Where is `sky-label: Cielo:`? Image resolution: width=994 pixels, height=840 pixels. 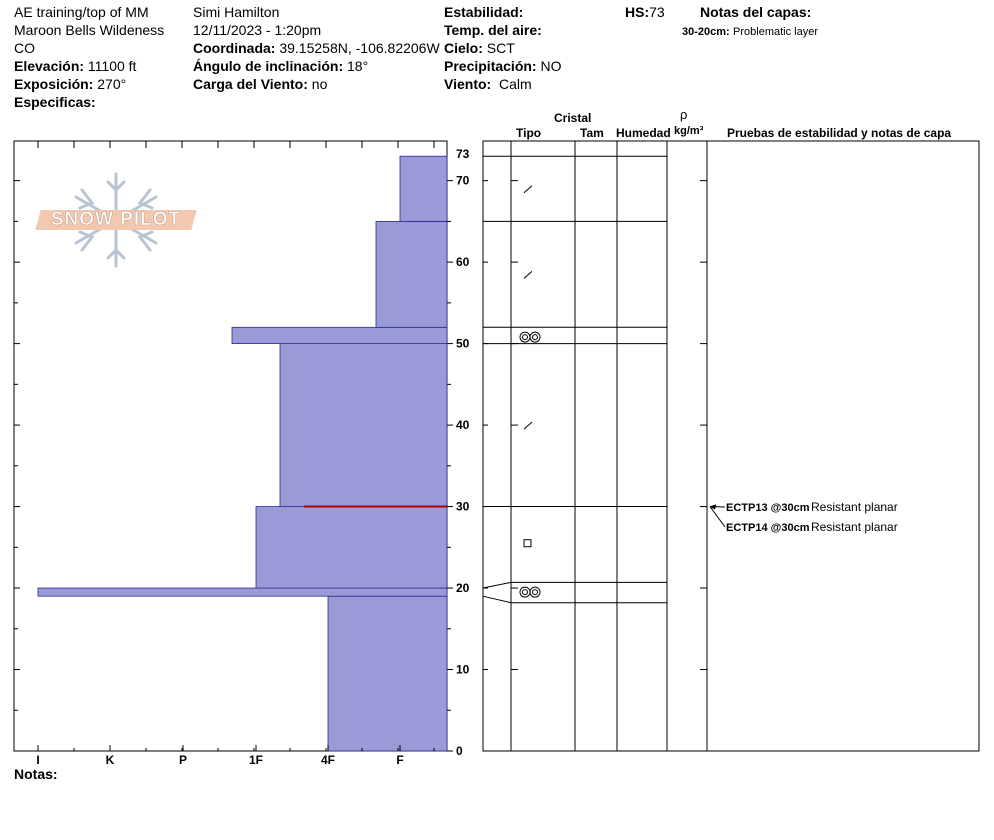
sky-label: Cielo: is located at coordinates (463, 48).